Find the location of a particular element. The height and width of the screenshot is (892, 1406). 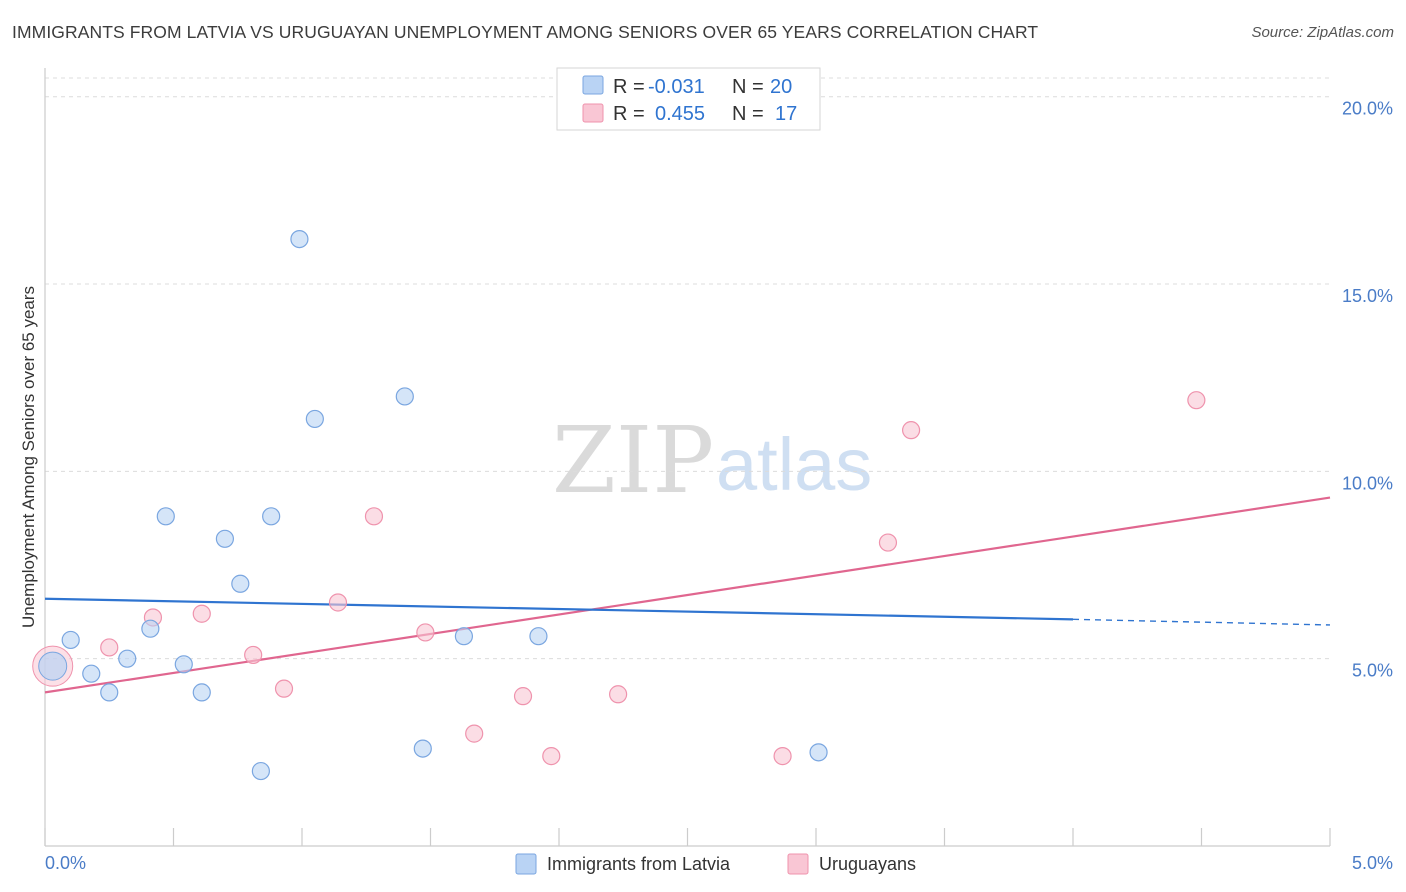

legend-r-value-uruguayans: 0.455 is located at coordinates (680, 114).